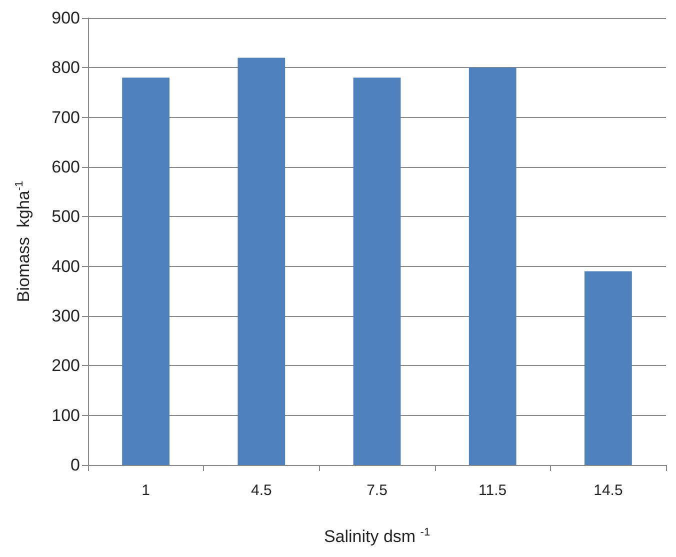 This screenshot has width=676, height=557. What do you see at coordinates (66, 18) in the screenshot?
I see `y-tick-label: 900` at bounding box center [66, 18].